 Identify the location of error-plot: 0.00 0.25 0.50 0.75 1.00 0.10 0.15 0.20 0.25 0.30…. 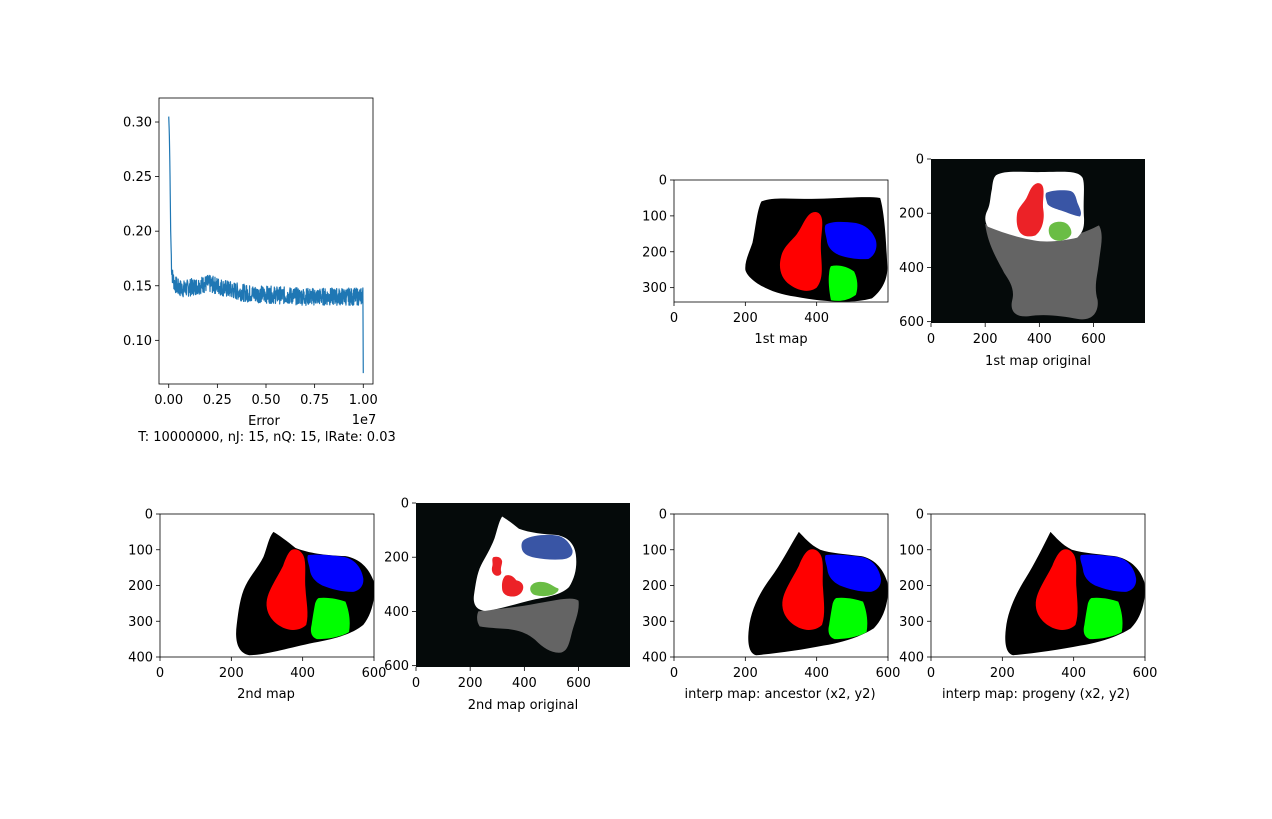
(259, 271).